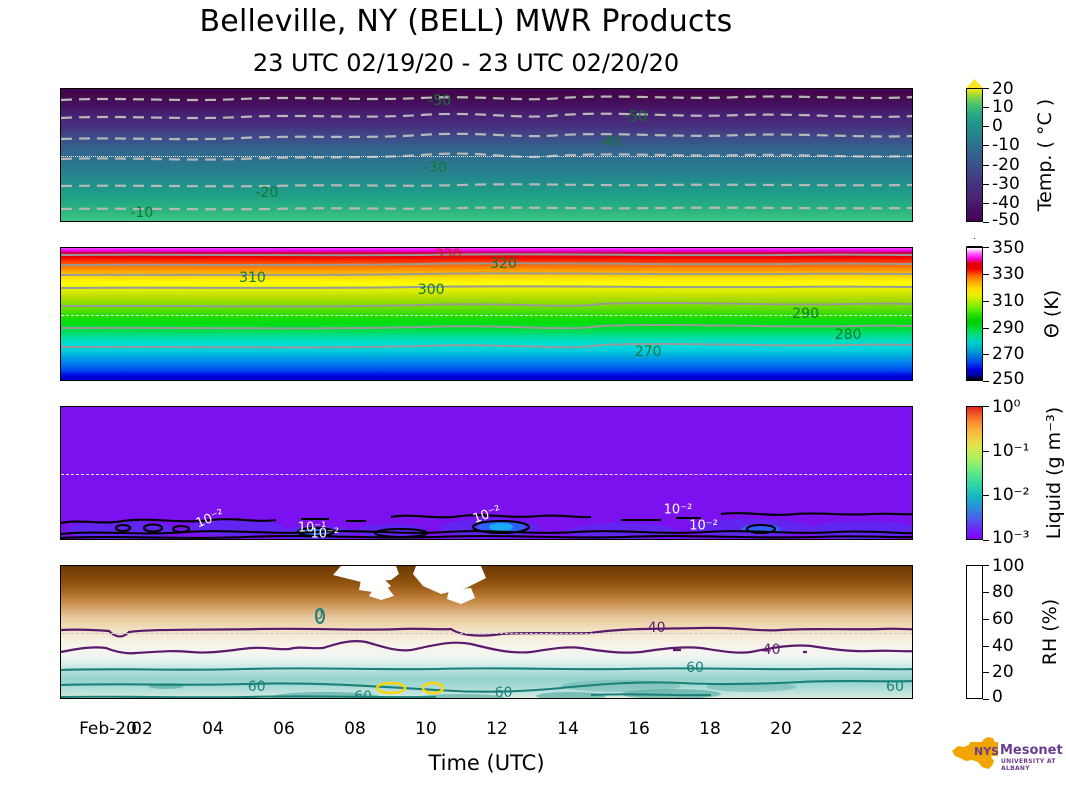 The height and width of the screenshot is (806, 1066). I want to click on x-axis-title: Time (UTC), so click(486, 763).